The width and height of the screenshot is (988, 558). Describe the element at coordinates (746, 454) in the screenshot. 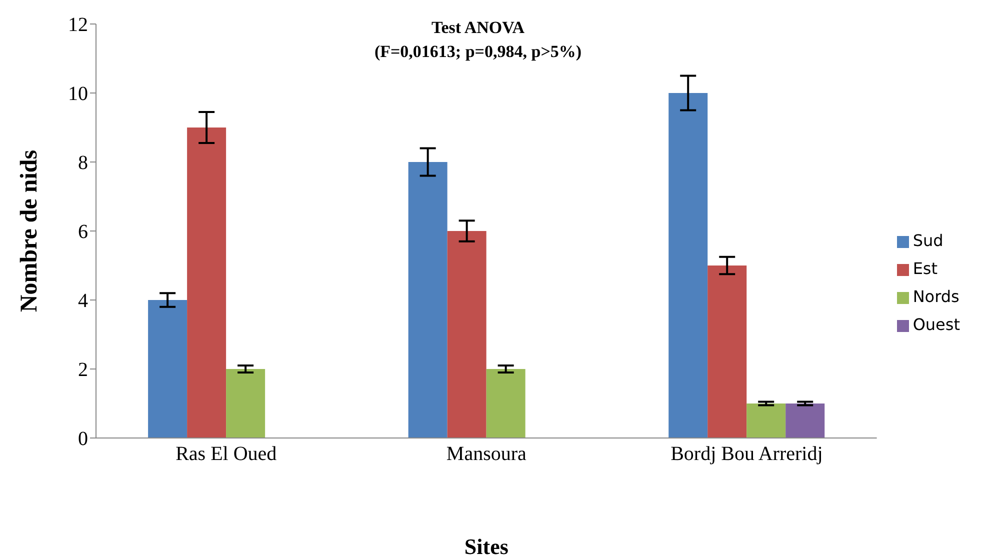

I see `x-tick-label: Bordj Bou Arreridj` at that location.